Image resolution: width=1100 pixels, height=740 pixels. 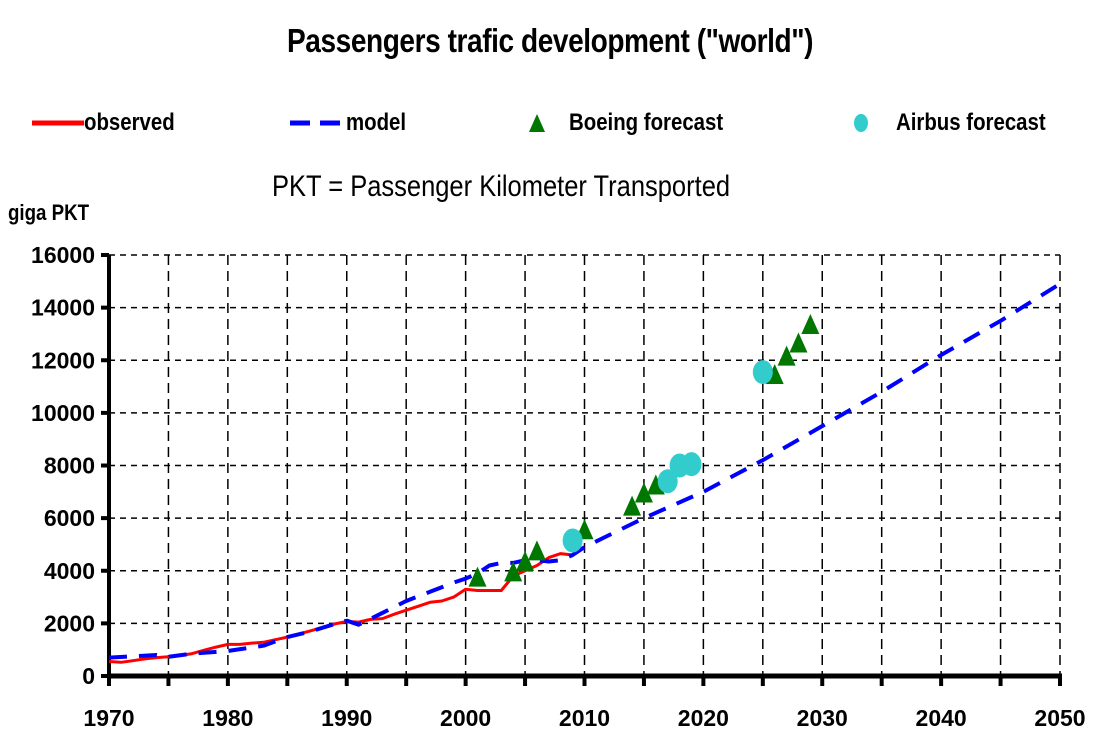 What do you see at coordinates (49, 212) in the screenshot?
I see `y-axis-label: giga PKT` at bounding box center [49, 212].